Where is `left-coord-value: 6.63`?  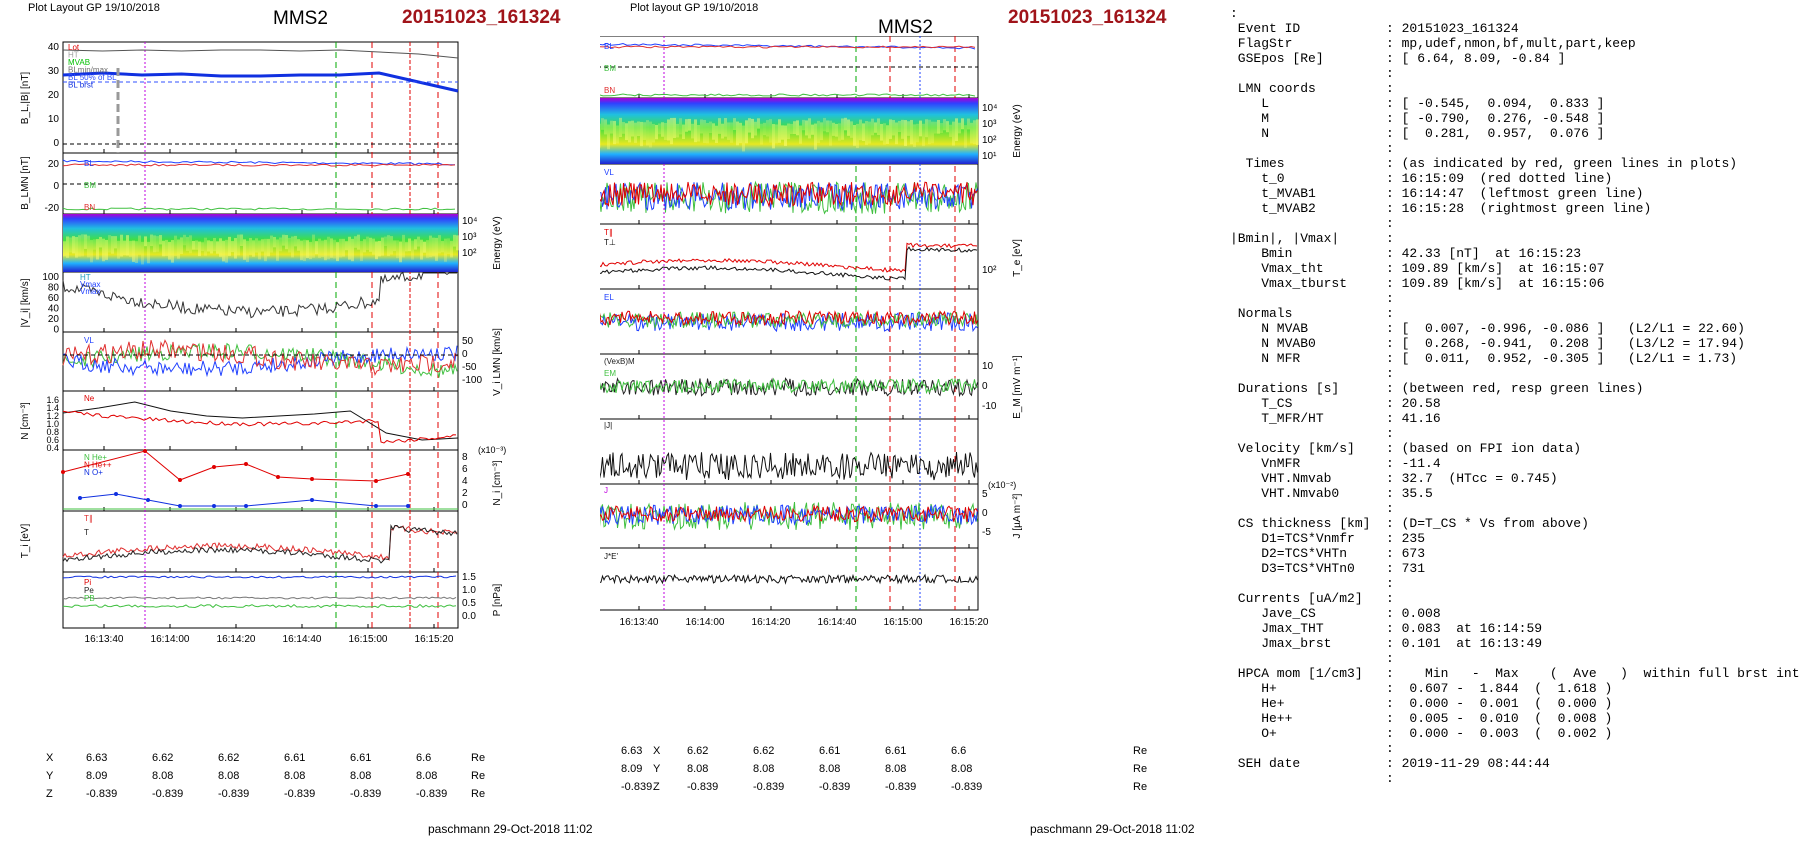 left-coord-value: 6.63 is located at coordinates (97, 758).